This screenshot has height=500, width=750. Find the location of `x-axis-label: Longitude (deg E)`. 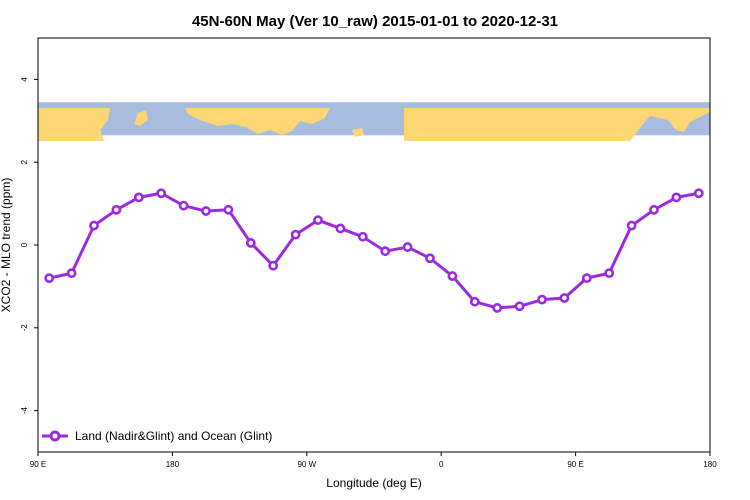

x-axis-label: Longitude (deg E) is located at coordinates (373, 483).